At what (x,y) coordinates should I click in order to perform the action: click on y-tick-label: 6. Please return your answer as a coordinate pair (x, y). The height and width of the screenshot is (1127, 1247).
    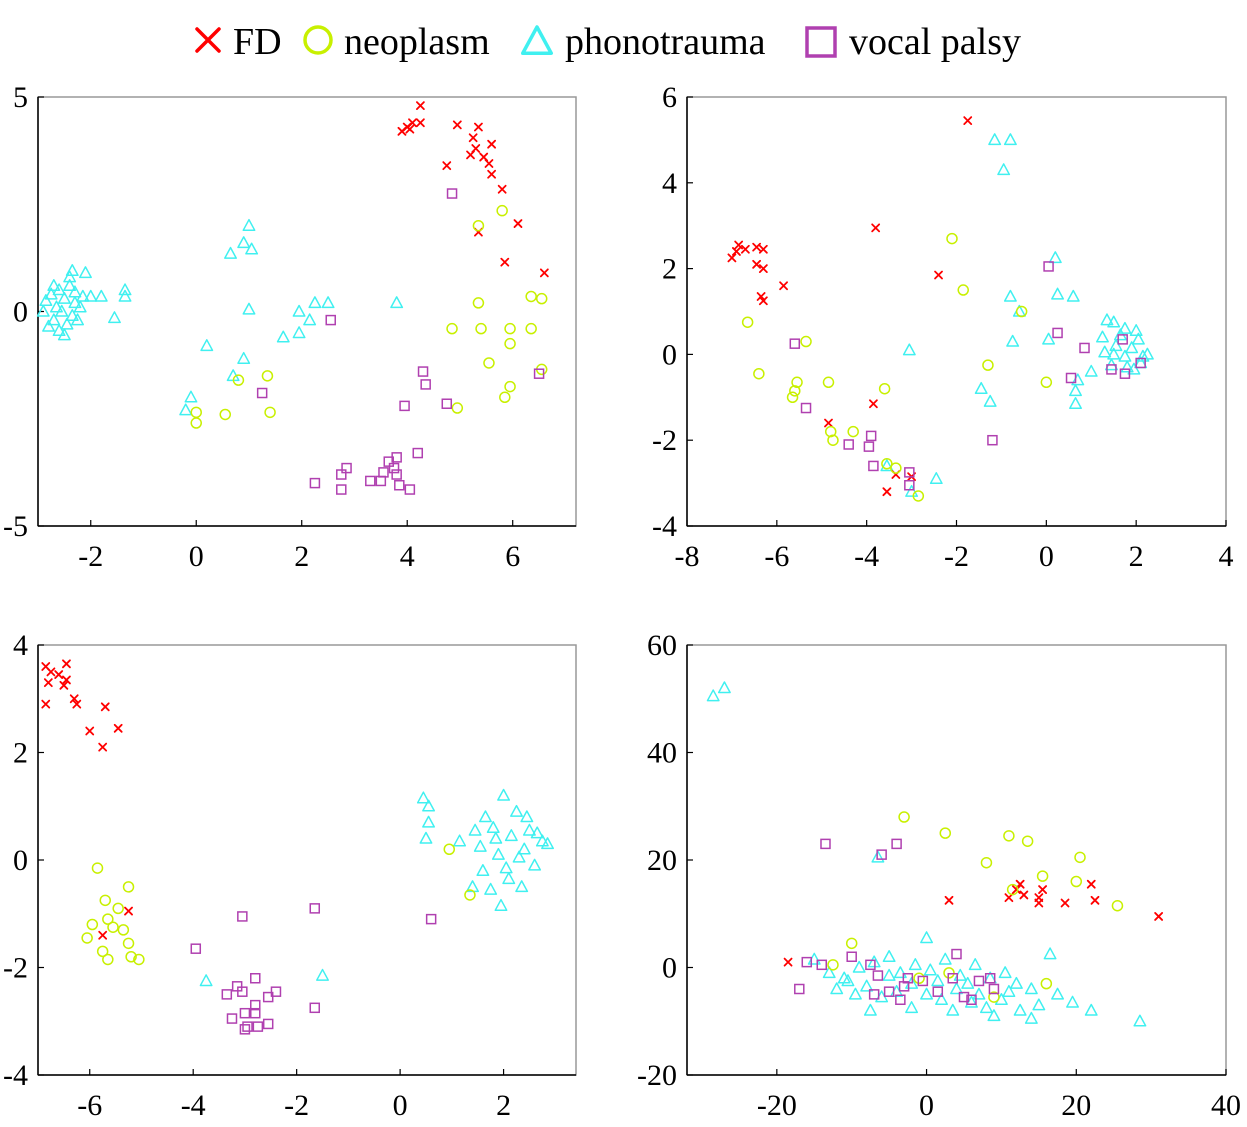
    Looking at the image, I should click on (669, 97).